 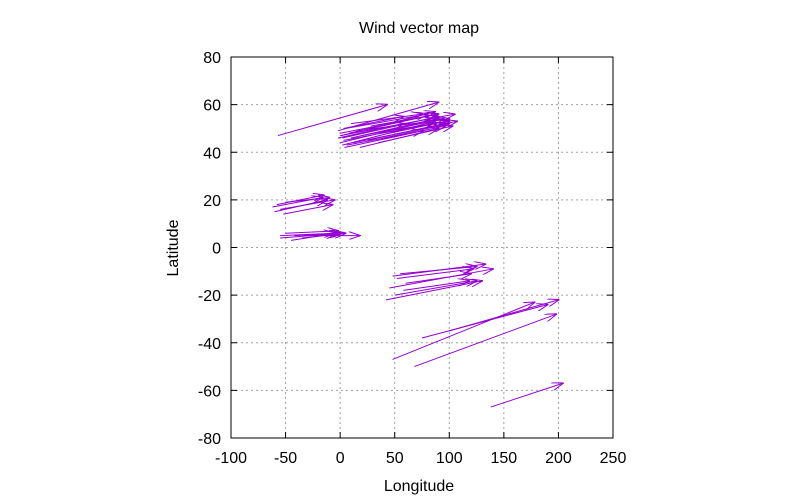 I want to click on y-tick-label: 60, so click(x=212, y=106).